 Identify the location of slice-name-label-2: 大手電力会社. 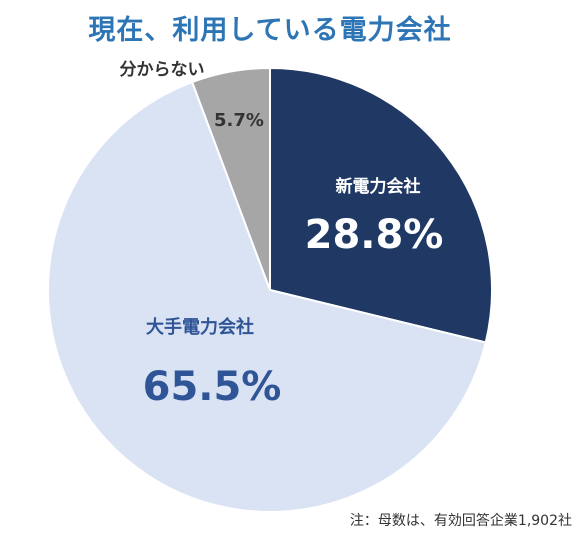
(200, 327).